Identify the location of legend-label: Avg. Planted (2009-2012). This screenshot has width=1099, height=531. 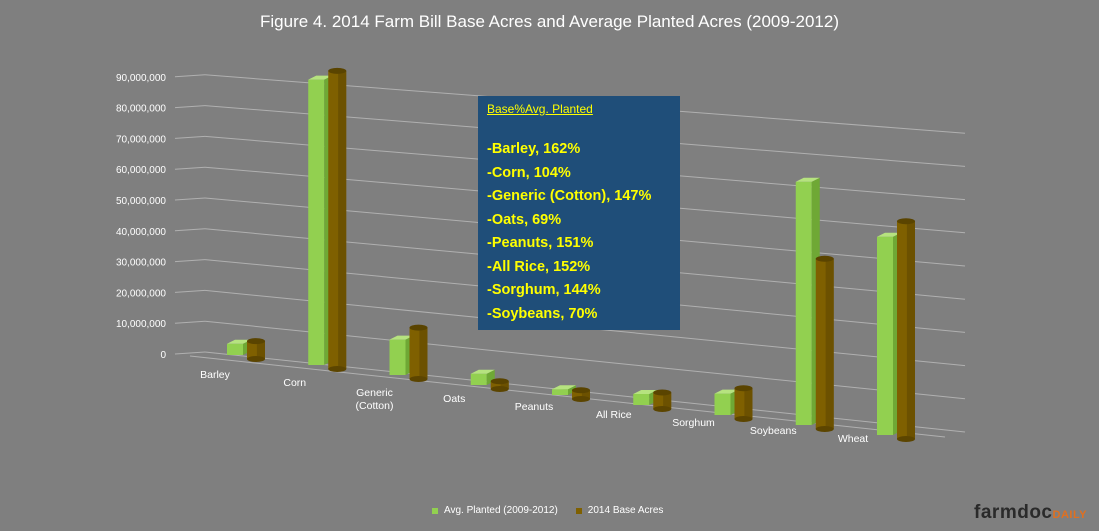
(501, 510).